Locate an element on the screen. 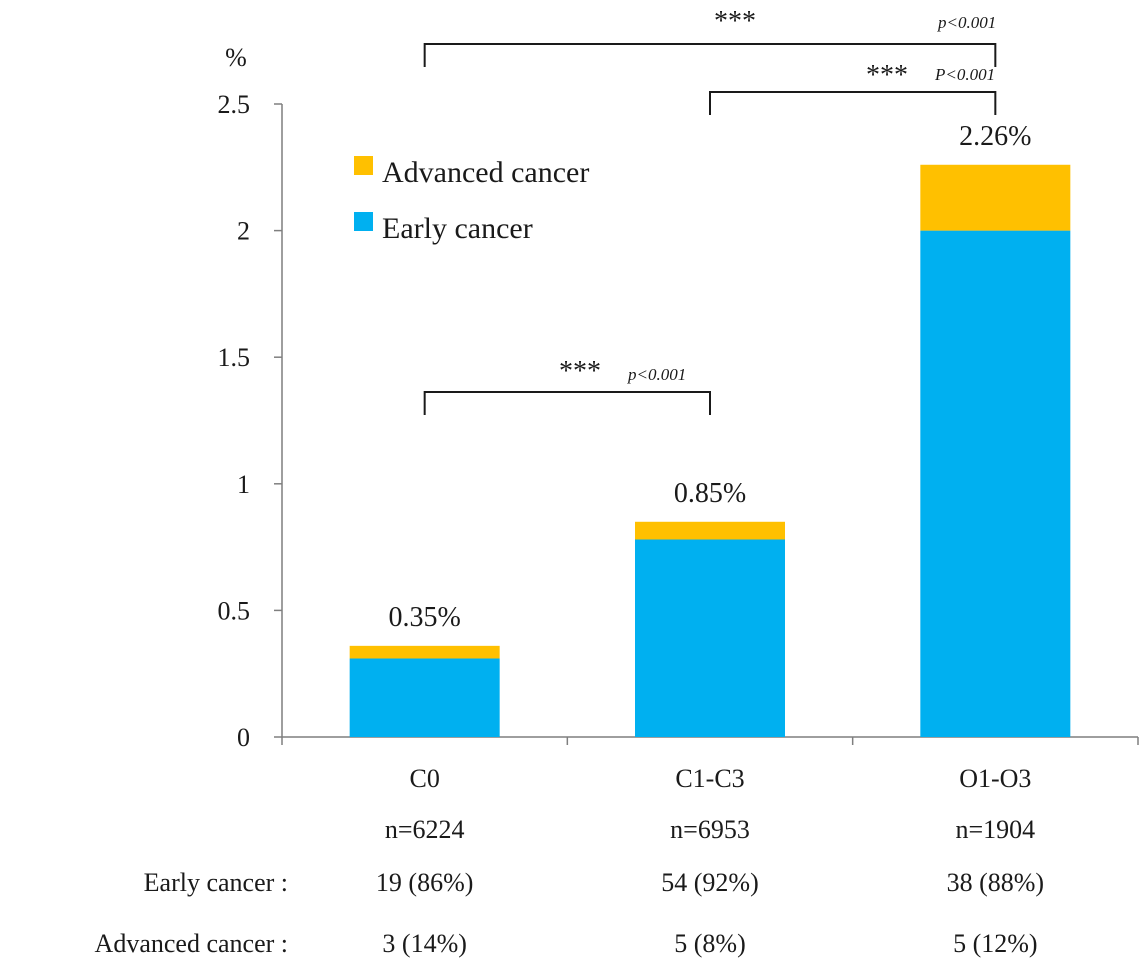 The height and width of the screenshot is (972, 1145). table-cell: 5 (12%) is located at coordinates (995, 943).